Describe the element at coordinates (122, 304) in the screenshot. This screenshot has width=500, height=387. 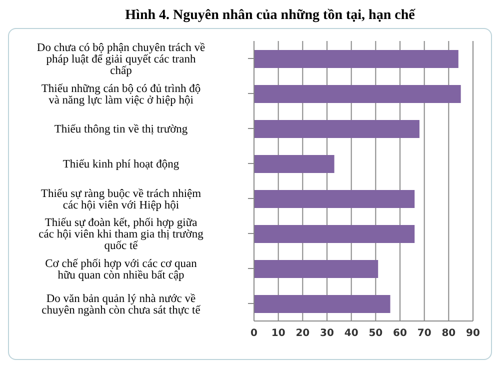
I see `y-tick-label: Do văn bản quản lý nhà nước về chuyên ngành còn chưa sát thực tế` at that location.